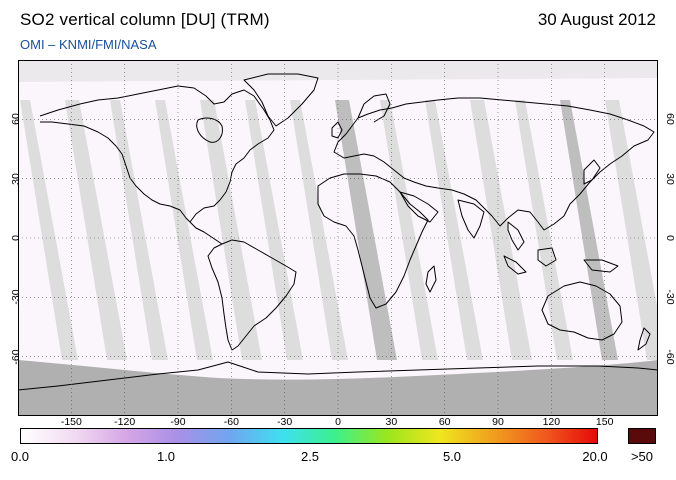 The width and height of the screenshot is (676, 480). I want to click on latitude-axis-left: 60 30 0 -30 -60, so click(13, 238).